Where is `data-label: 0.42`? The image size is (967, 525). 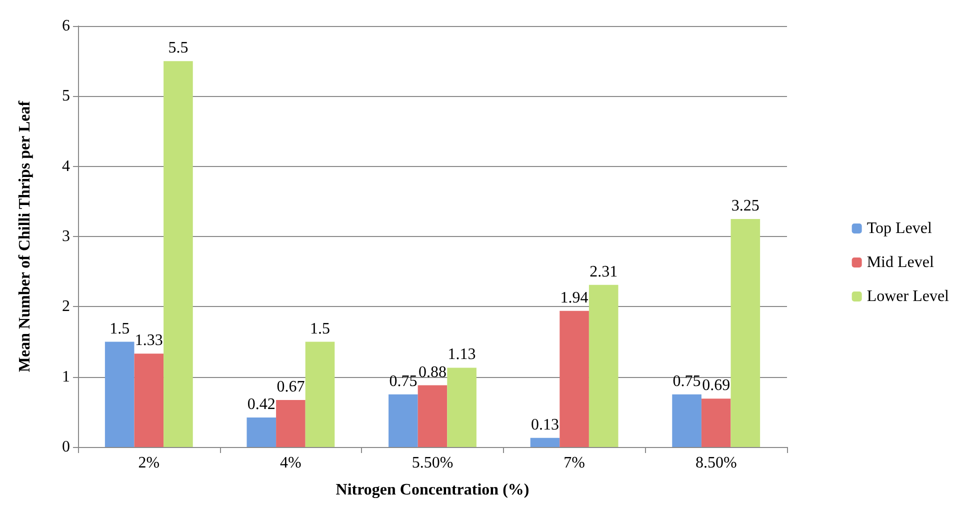
data-label: 0.42 is located at coordinates (261, 405).